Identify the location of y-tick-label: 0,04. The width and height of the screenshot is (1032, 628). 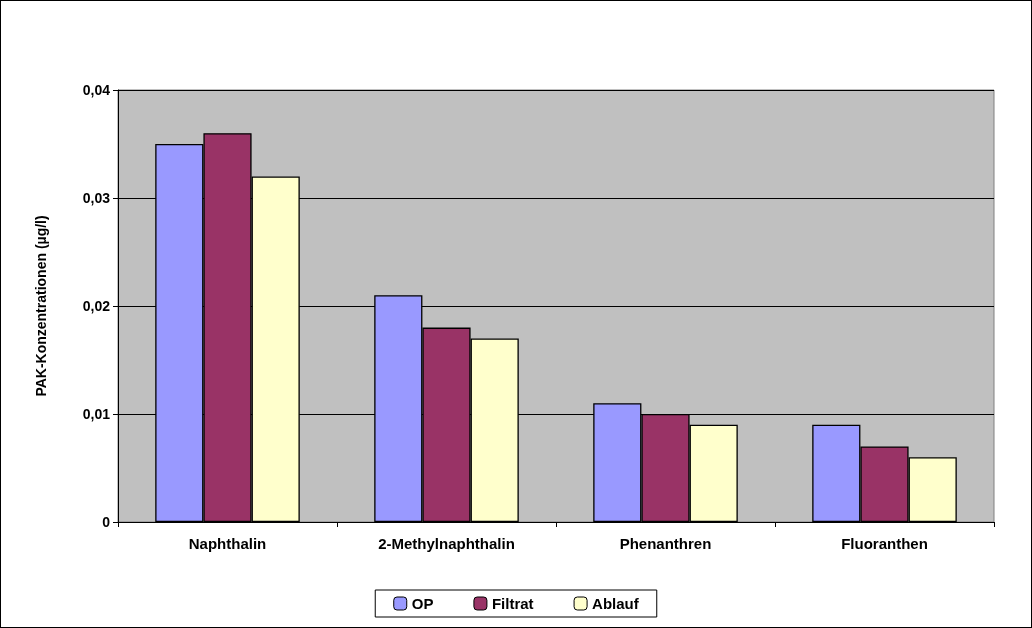
(96, 90).